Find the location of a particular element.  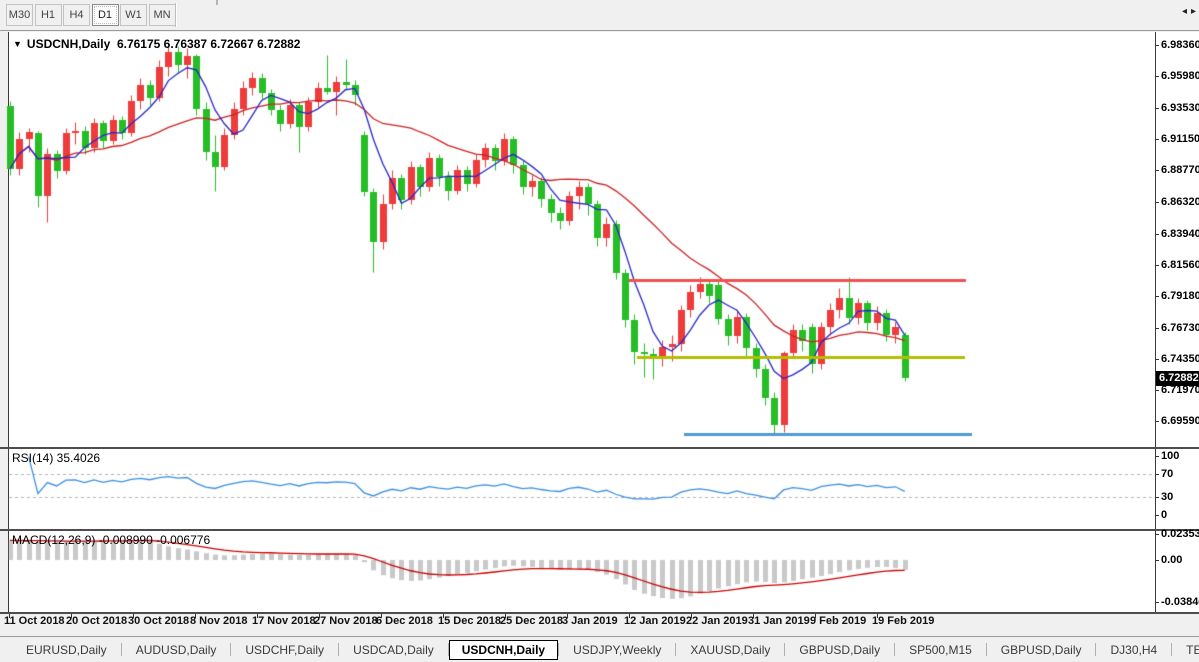

current-price-badge: 6.72882 is located at coordinates (1177, 378).